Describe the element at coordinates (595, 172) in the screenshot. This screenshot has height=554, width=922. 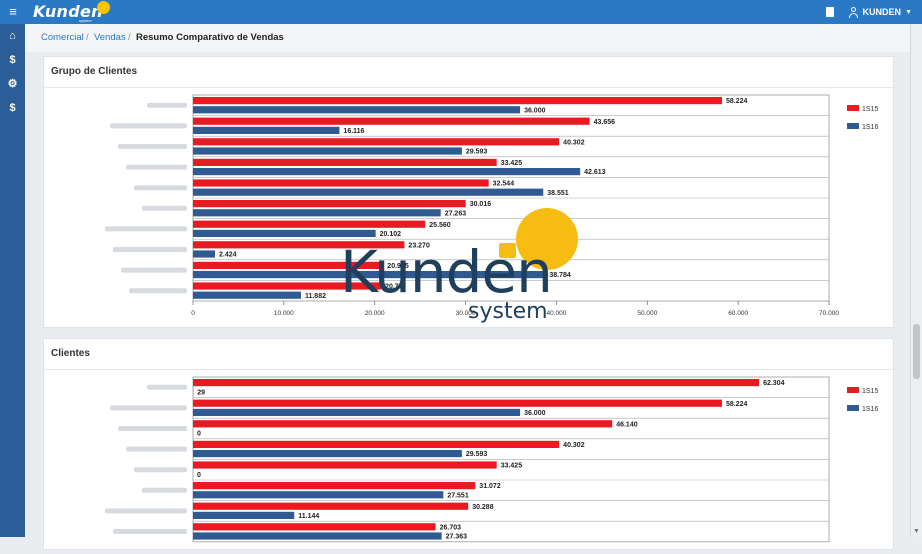
I see `bar-value-label: 42.613` at that location.